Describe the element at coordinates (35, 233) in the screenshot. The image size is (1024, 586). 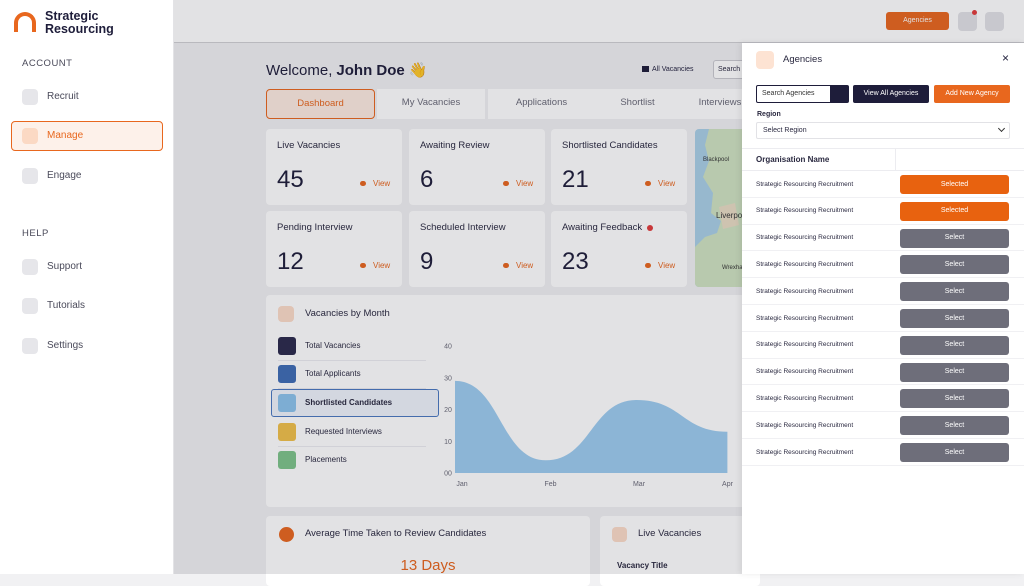
I see `section-title: HELP` at that location.